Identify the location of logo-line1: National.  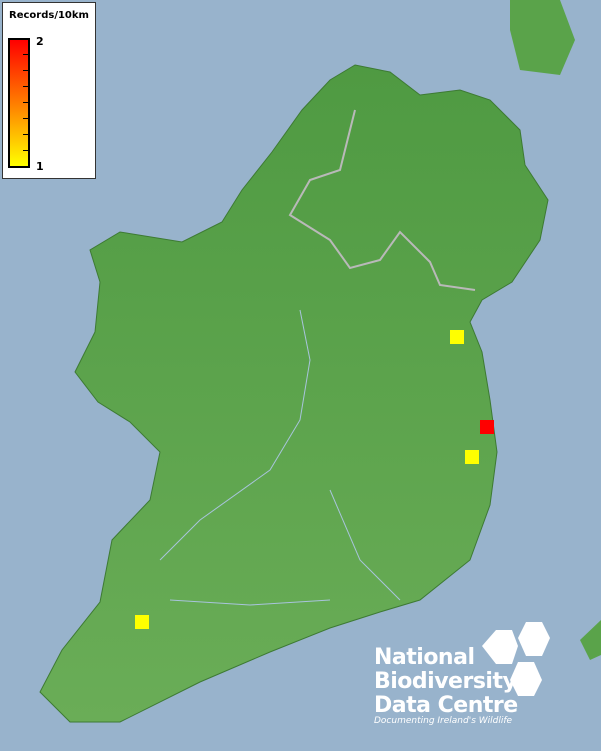
(424, 657).